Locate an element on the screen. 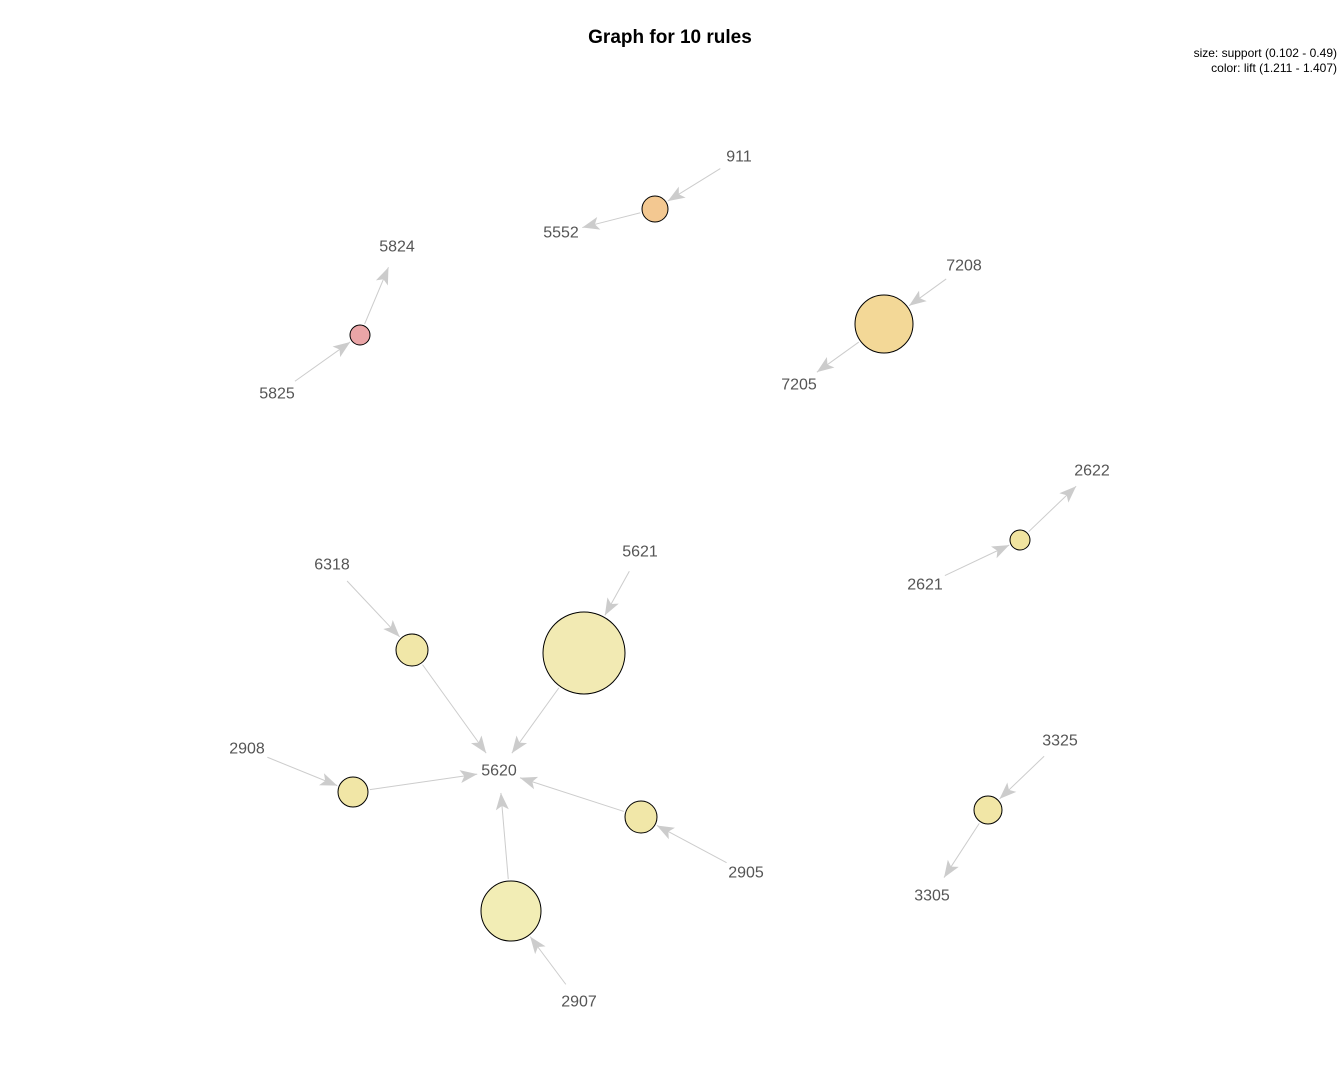 The height and width of the screenshot is (1080, 1340). item-label-7205: 7205 is located at coordinates (799, 385).